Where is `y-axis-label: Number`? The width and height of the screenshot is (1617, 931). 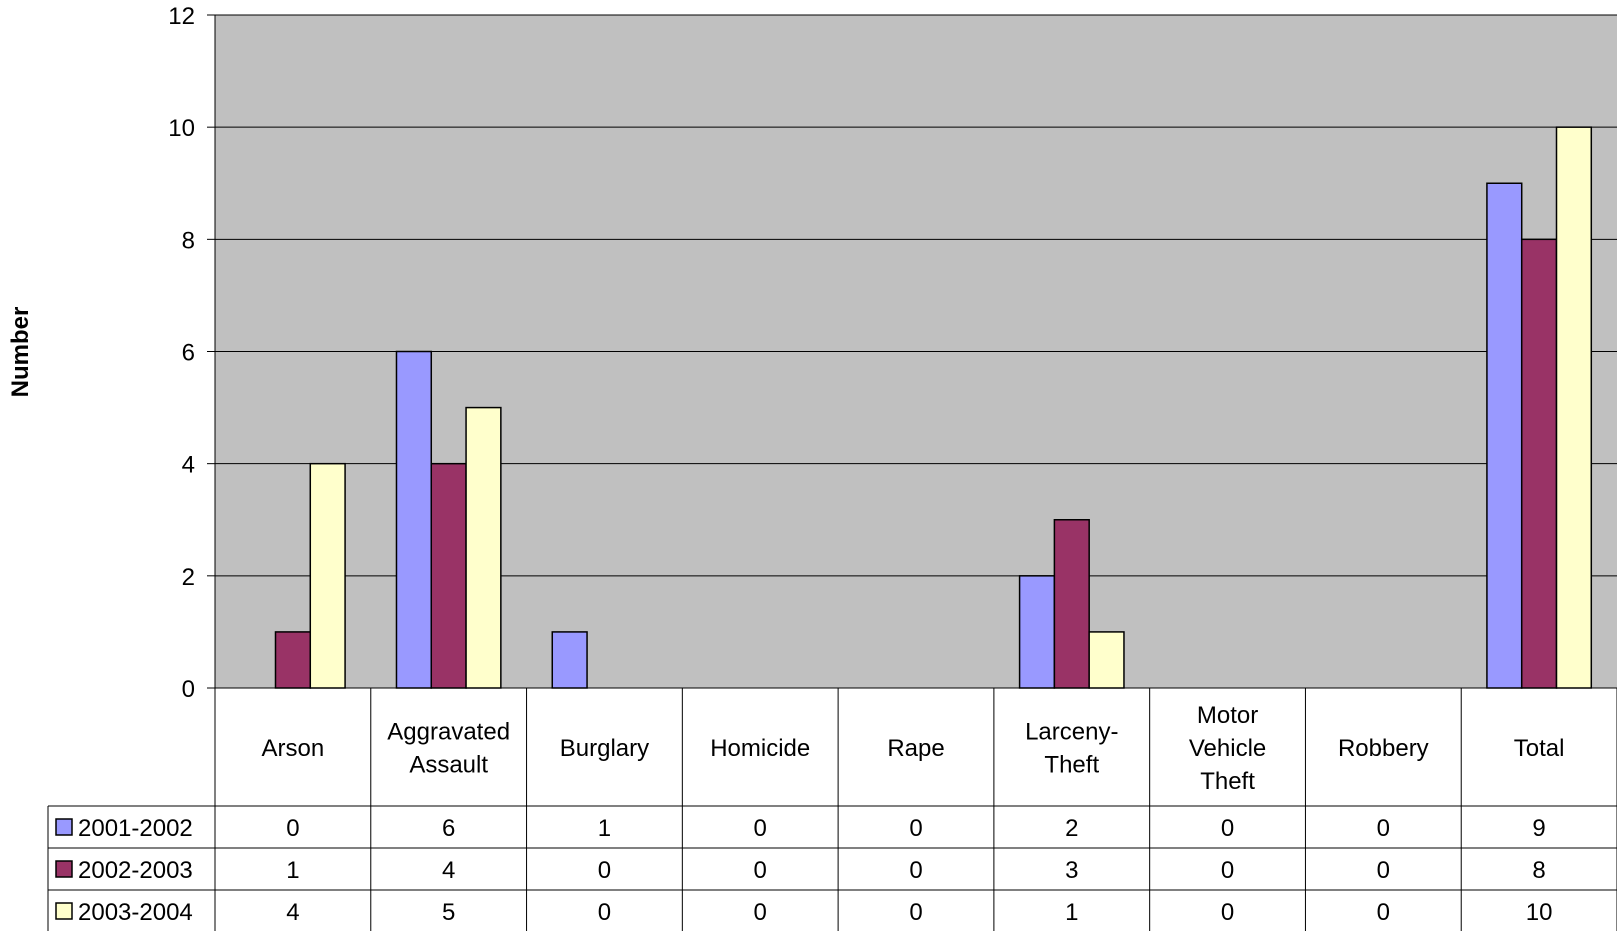
y-axis-label: Number is located at coordinates (20, 352).